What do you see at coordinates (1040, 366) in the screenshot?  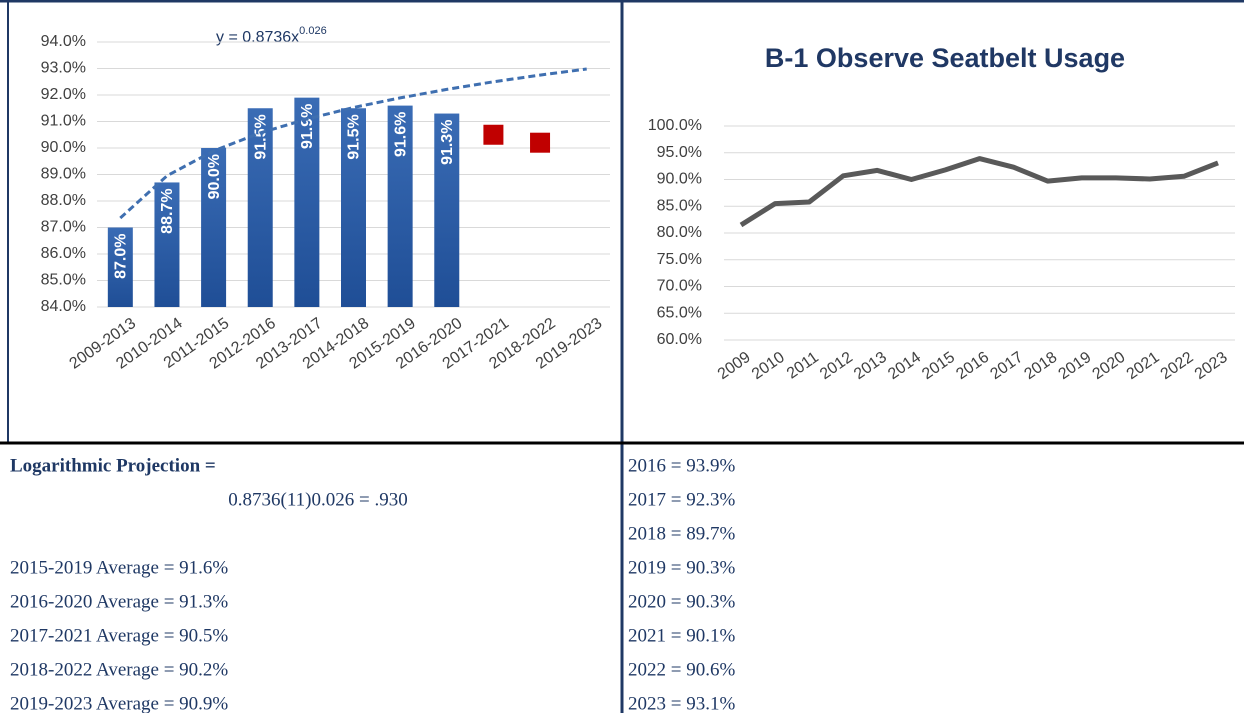 I see `x-tick-label: 2018` at bounding box center [1040, 366].